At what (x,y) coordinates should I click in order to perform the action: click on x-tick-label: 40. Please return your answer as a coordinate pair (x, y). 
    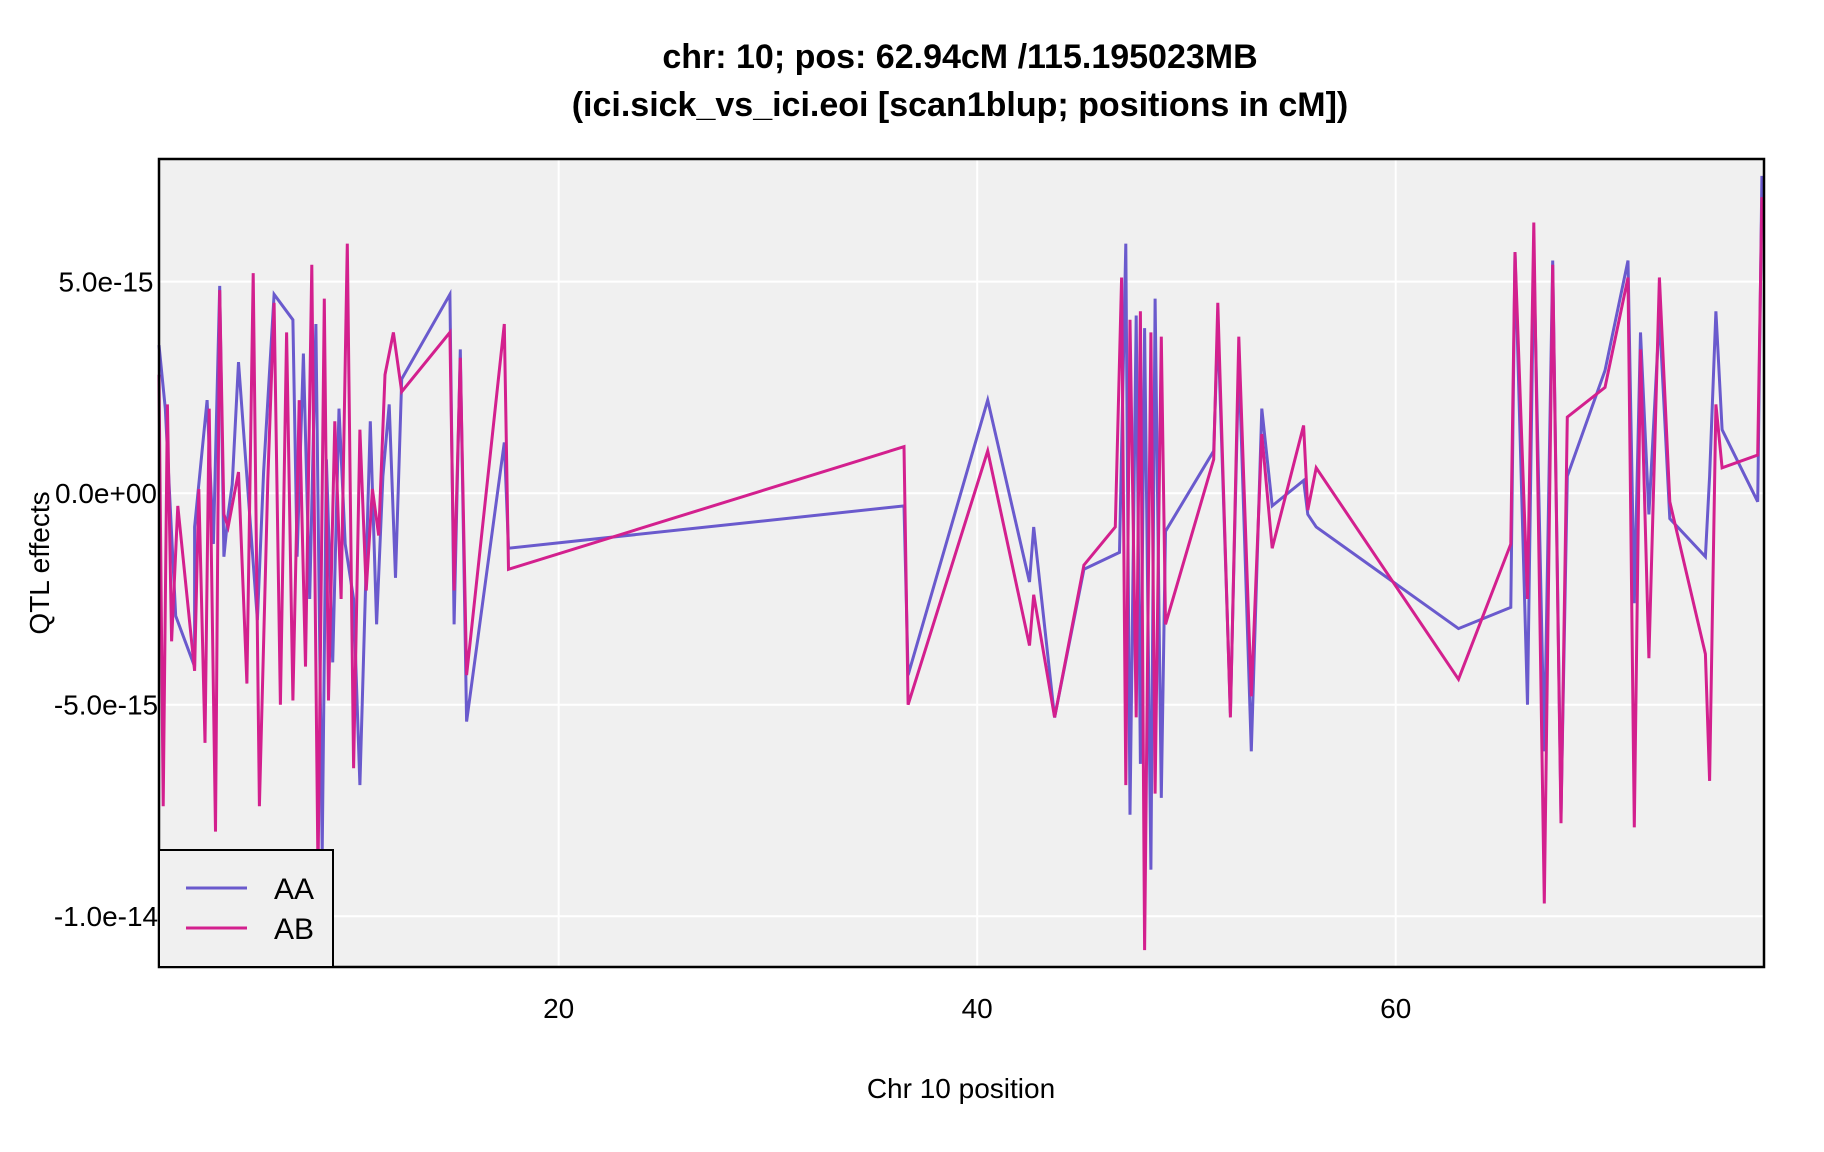
    Looking at the image, I should click on (977, 1008).